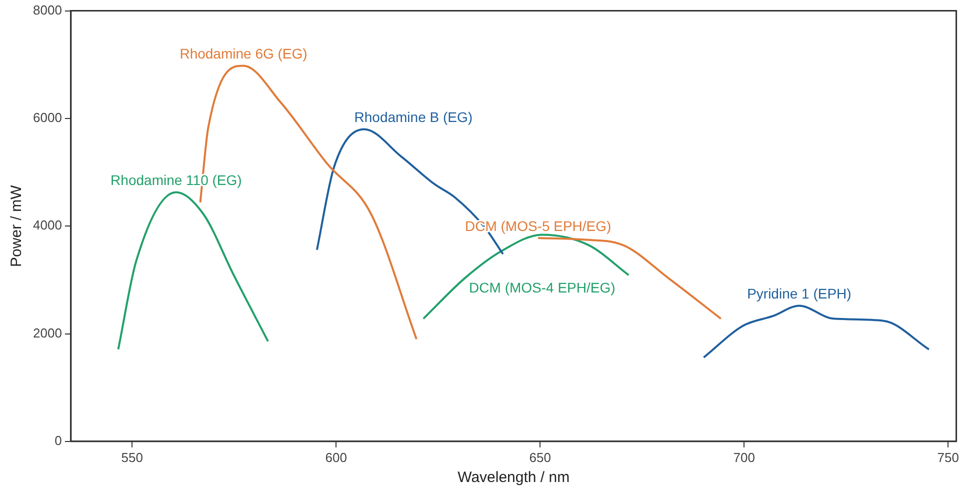 The image size is (962, 489). Describe the element at coordinates (17, 225) in the screenshot. I see `y-axis-title: Power / mW` at that location.